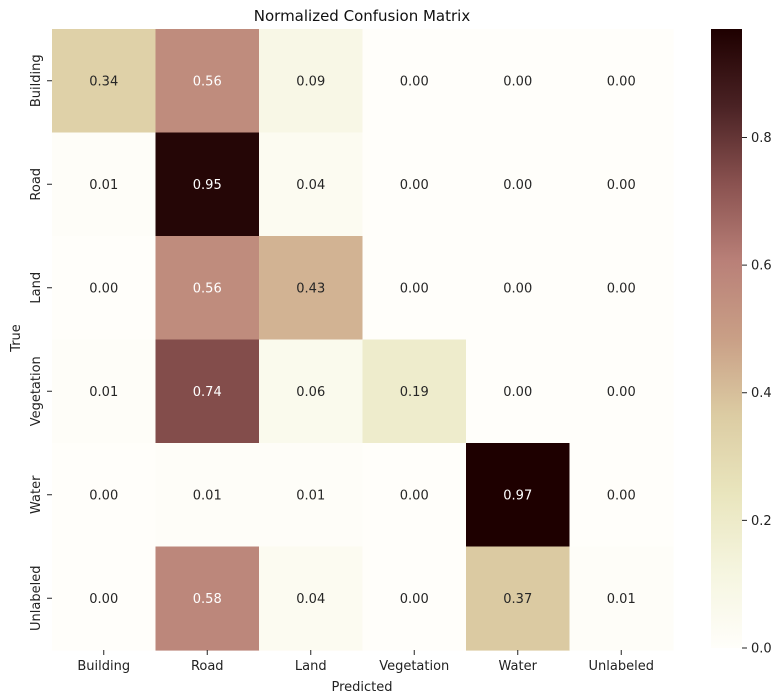 This screenshot has height=699, width=784. Describe the element at coordinates (36, 494) in the screenshot. I see `y-tick-label: Water` at that location.